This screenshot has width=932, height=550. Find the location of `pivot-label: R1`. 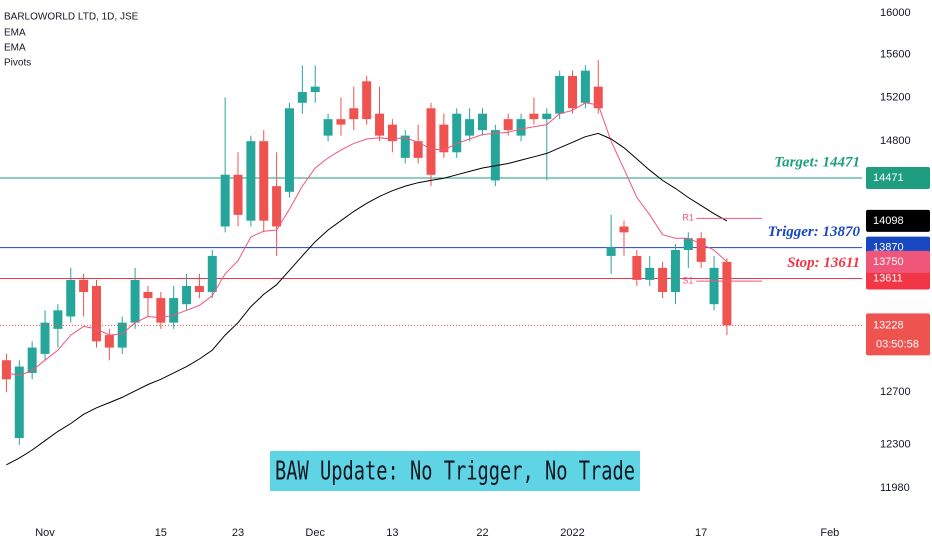

pivot-label: R1 is located at coordinates (688, 218).